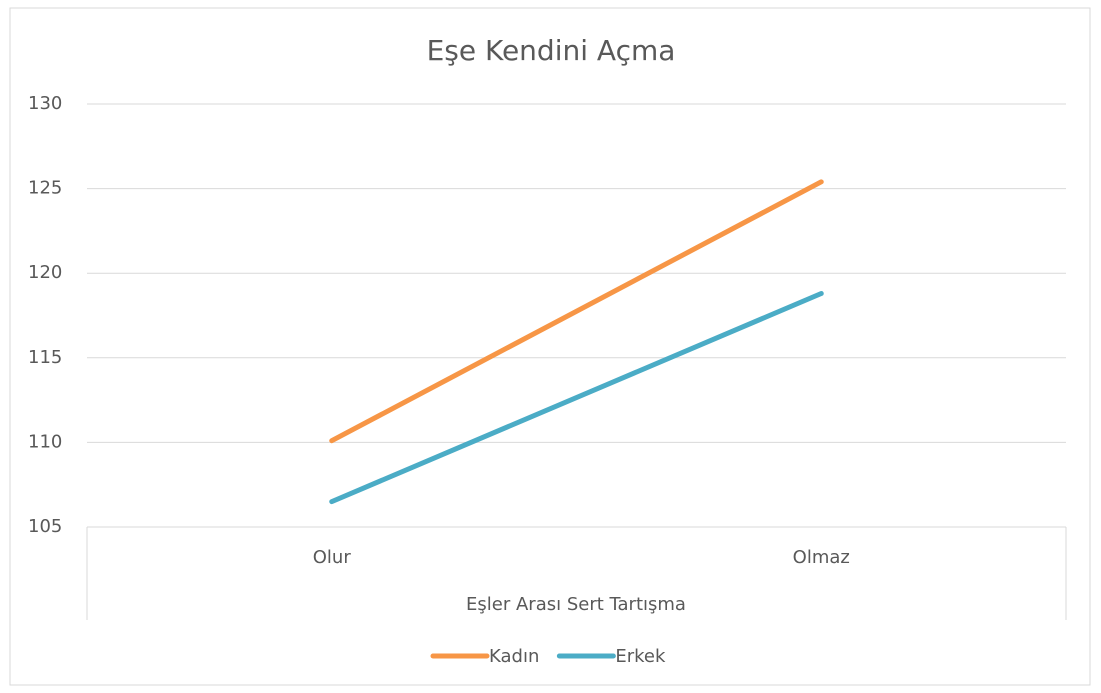 The image size is (1101, 693). Describe the element at coordinates (514, 656) in the screenshot. I see `legend-label: Kadın` at that location.